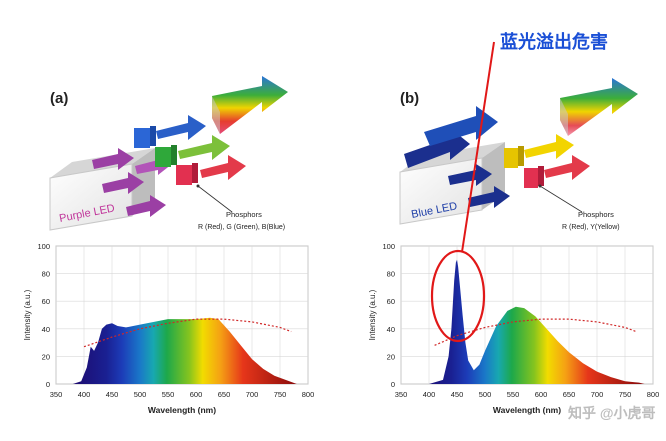 The image size is (666, 441). I want to click on annotation-circle, so click(458, 296).